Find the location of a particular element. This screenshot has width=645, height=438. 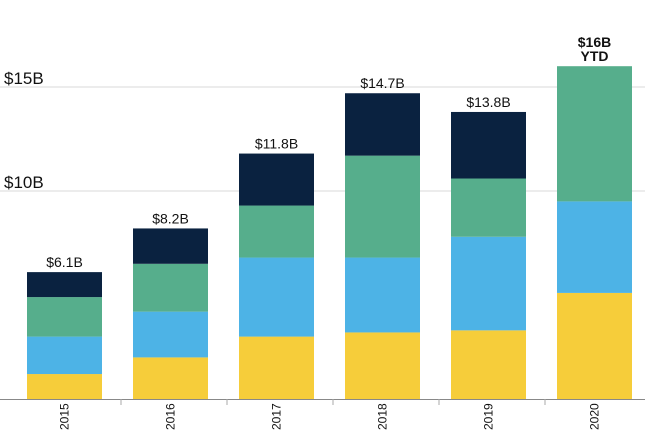

y-tick-label: $15B is located at coordinates (24, 78).